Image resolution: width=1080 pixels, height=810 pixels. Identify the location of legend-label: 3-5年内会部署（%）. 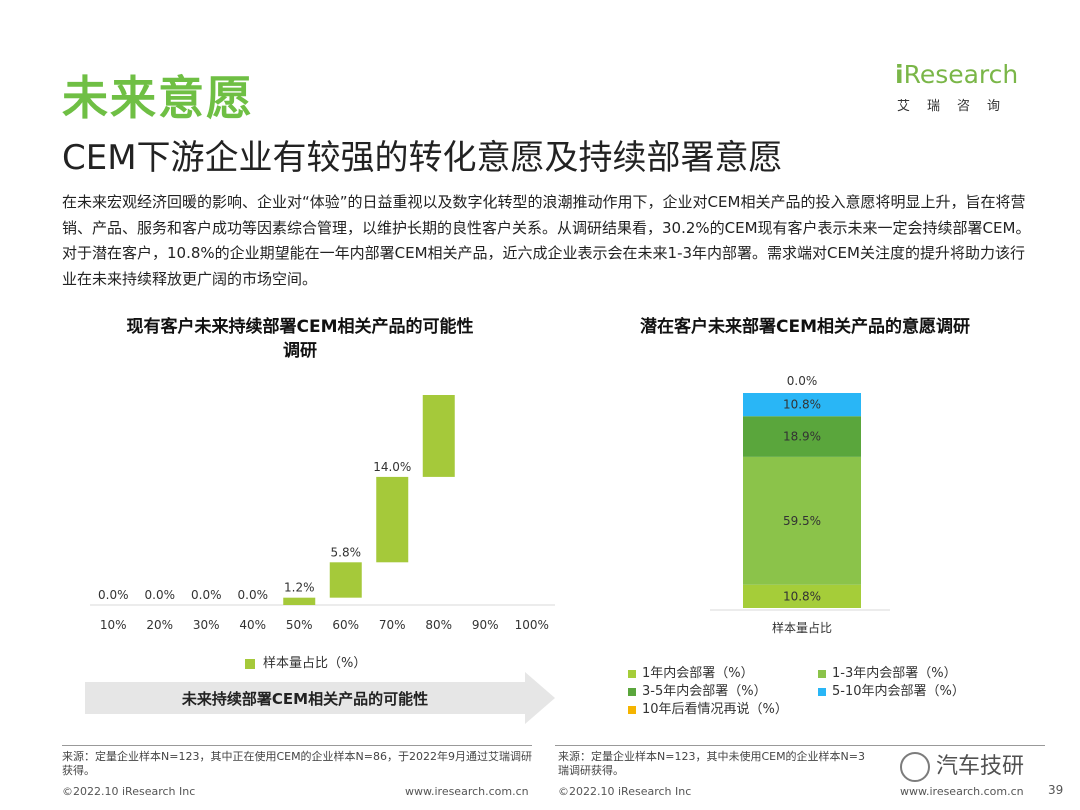
(704, 691).